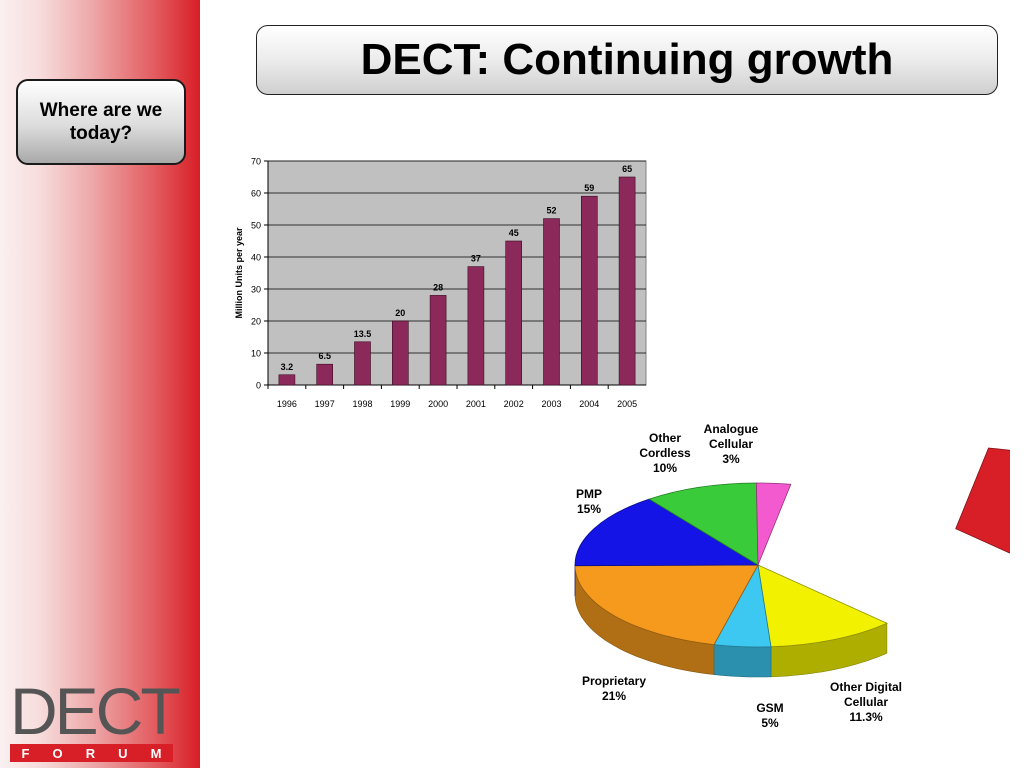 The height and width of the screenshot is (768, 1024). What do you see at coordinates (256, 322) in the screenshot?
I see `y-tick-label: 20` at bounding box center [256, 322].